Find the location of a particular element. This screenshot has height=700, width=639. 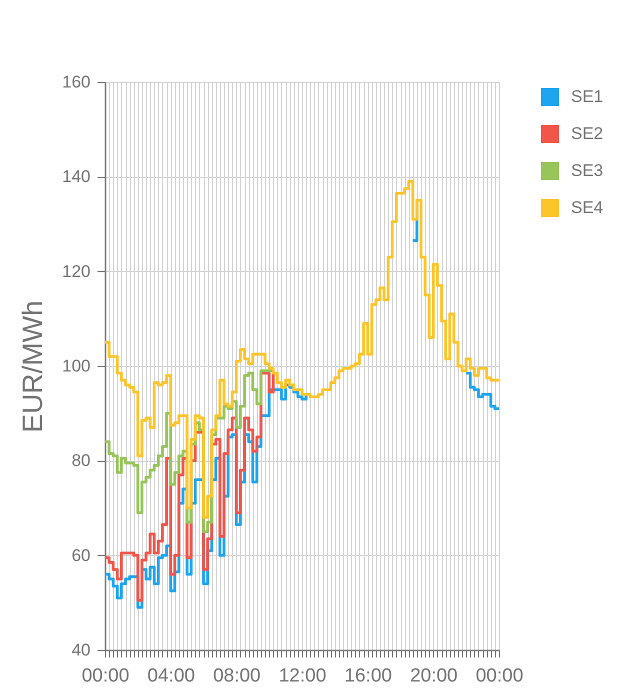

y-tick-label: 40 is located at coordinates (81, 650).